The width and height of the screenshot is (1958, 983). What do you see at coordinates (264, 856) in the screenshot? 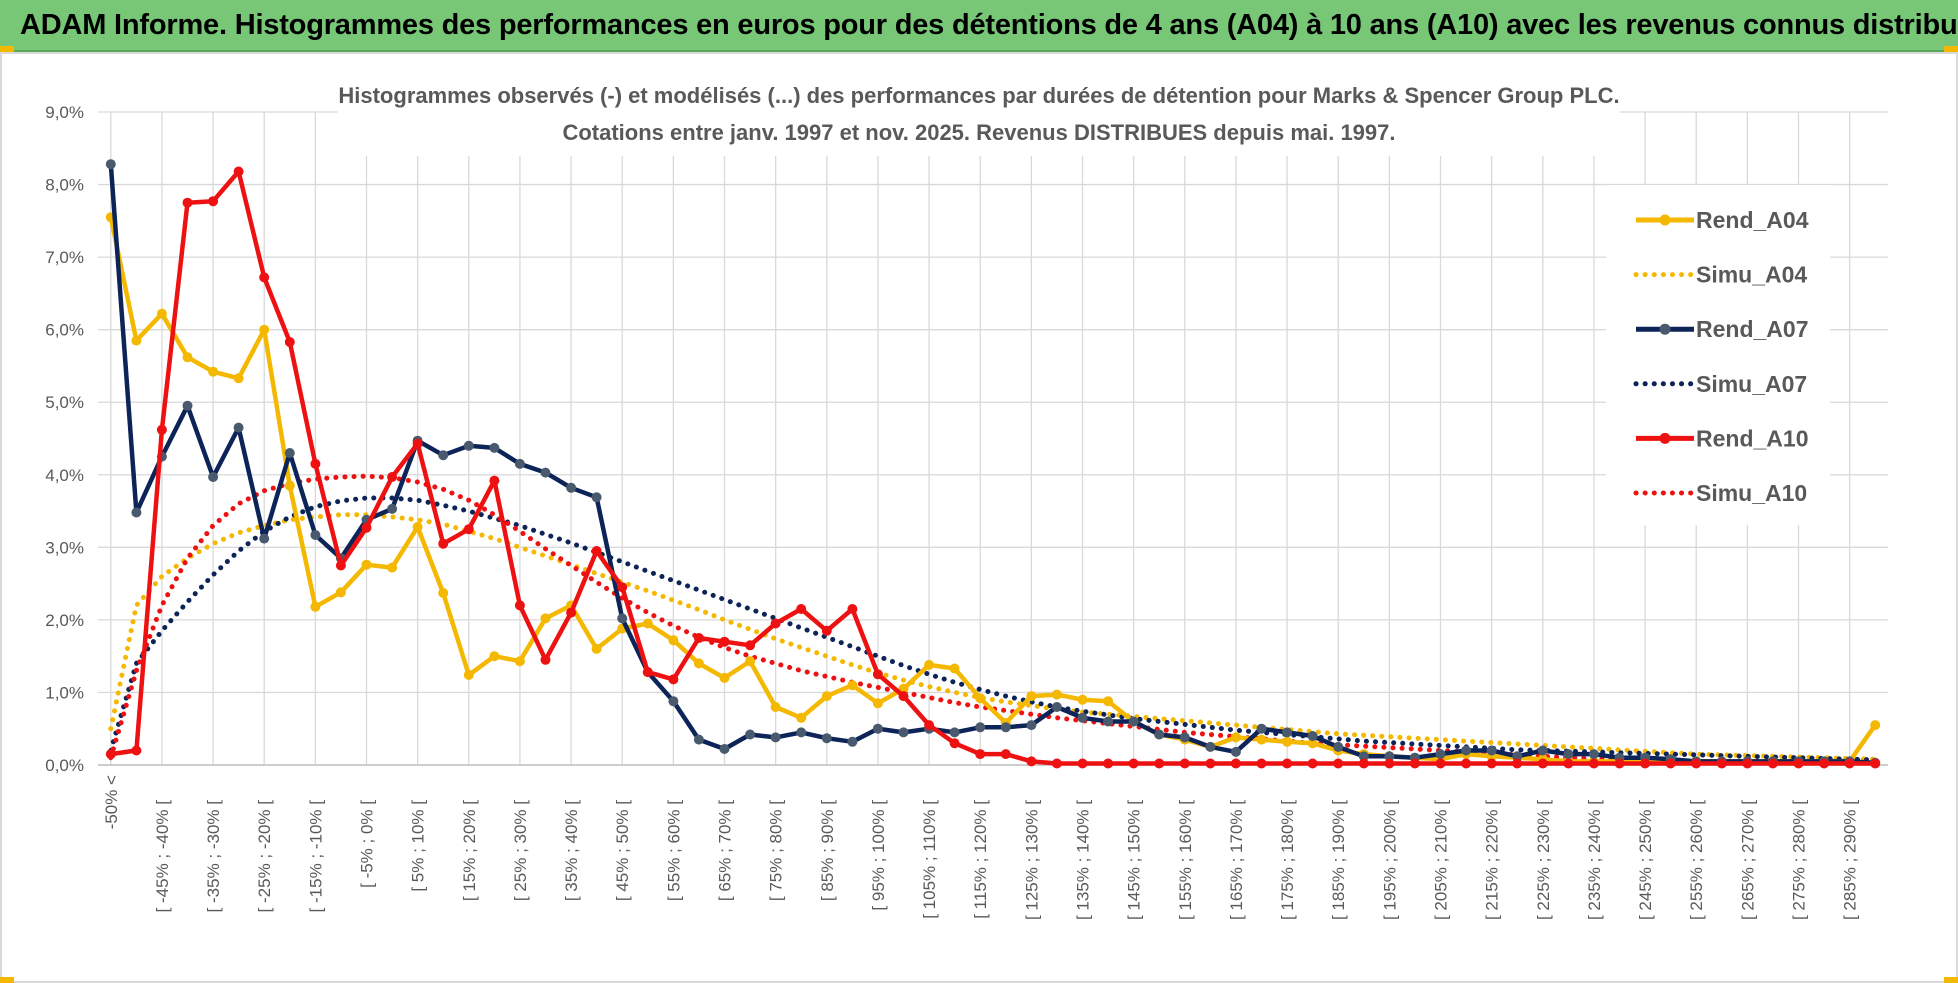
I see `x-tick-label: [ -25% ; -20% [` at bounding box center [264, 856].